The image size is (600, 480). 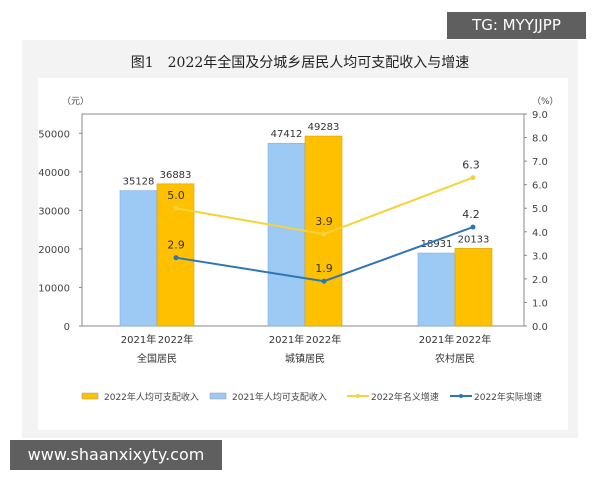 What do you see at coordinates (176, 245) in the screenshot?
I see `line-value-label: 2.9` at bounding box center [176, 245].